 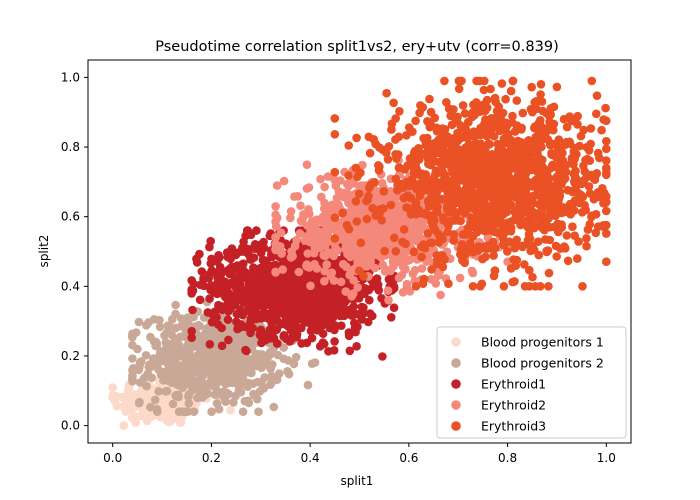 What do you see at coordinates (456, 363) in the screenshot?
I see `legend-marker` at bounding box center [456, 363].